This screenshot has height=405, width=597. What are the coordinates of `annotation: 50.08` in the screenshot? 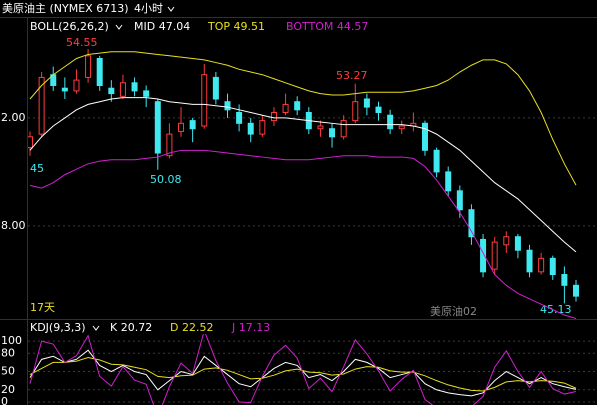 It's located at (166, 179).